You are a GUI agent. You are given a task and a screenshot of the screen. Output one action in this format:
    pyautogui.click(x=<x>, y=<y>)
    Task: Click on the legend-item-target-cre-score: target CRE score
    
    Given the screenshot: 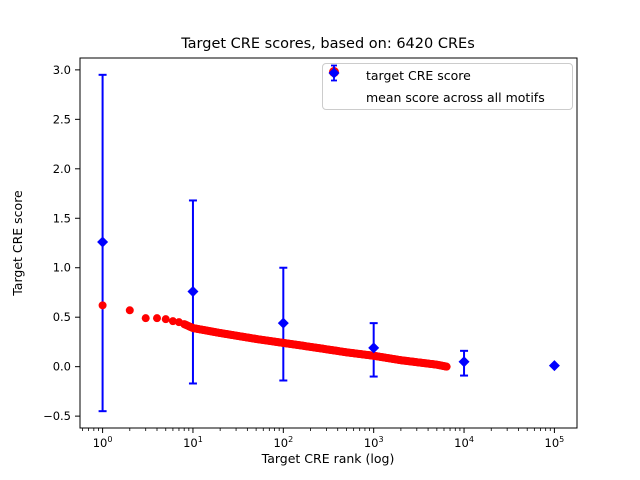 What is the action you would take?
    pyautogui.click(x=447, y=76)
    